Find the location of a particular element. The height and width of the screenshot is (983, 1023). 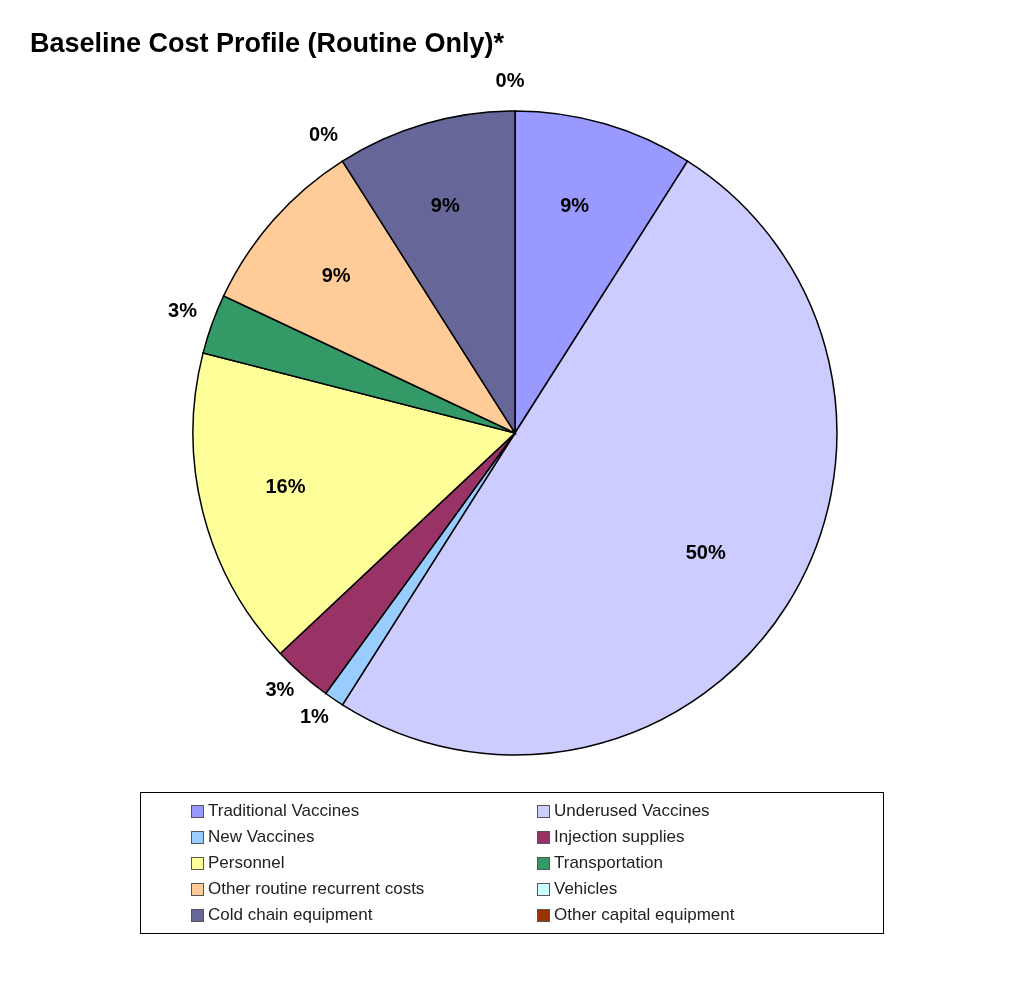

legend-label: Cold chain equipment is located at coordinates (290, 915).